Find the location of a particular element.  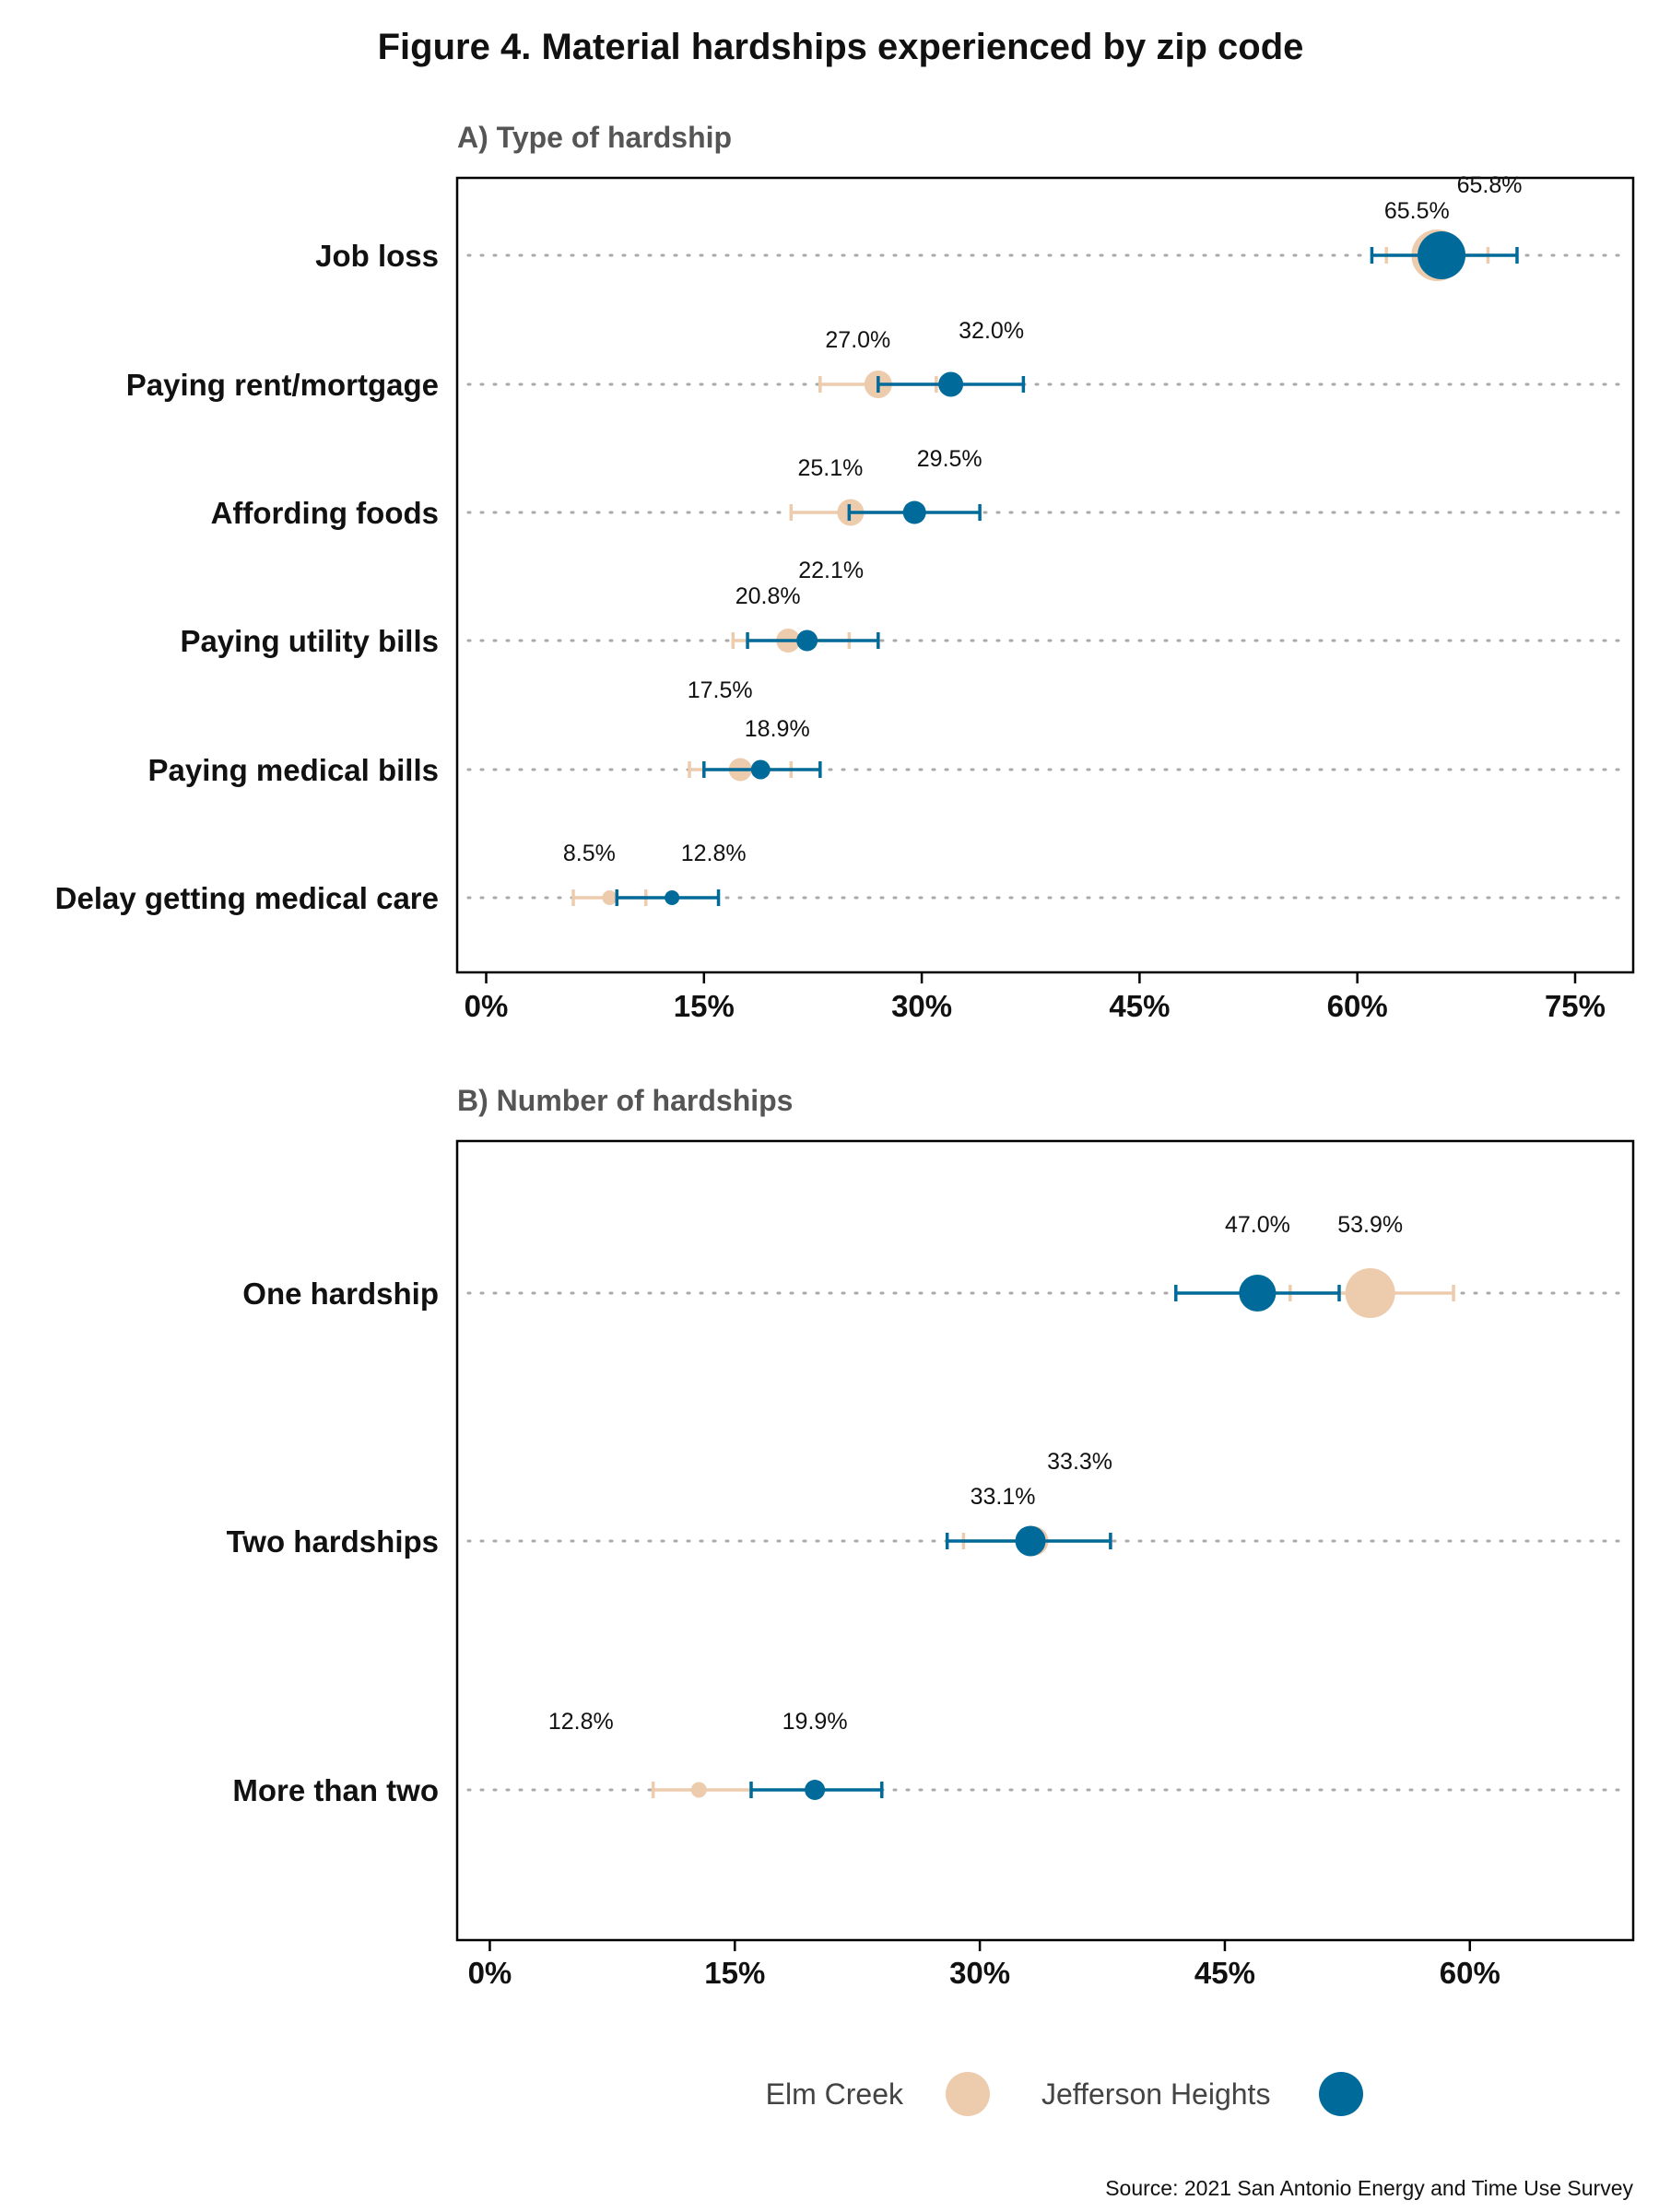

category-label-job-loss: Job loss is located at coordinates (377, 256).